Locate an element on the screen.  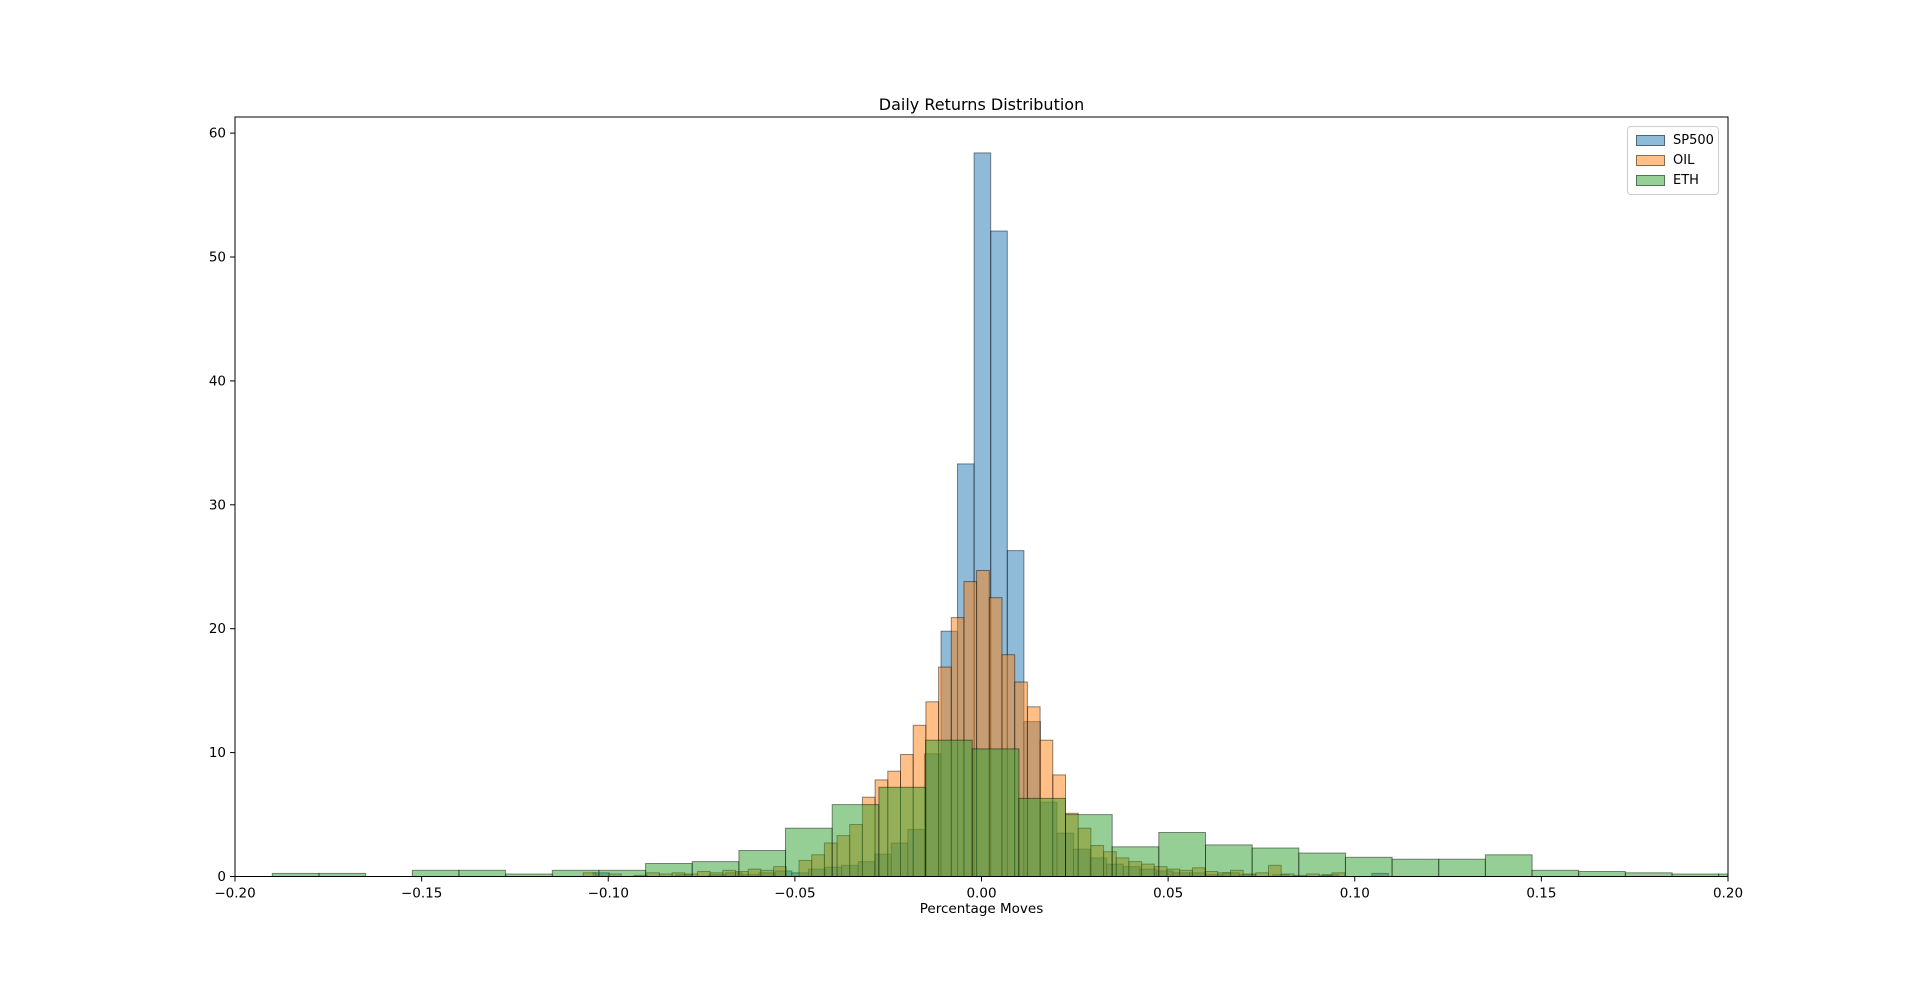
y-tick-label: 30 is located at coordinates (217, 505).